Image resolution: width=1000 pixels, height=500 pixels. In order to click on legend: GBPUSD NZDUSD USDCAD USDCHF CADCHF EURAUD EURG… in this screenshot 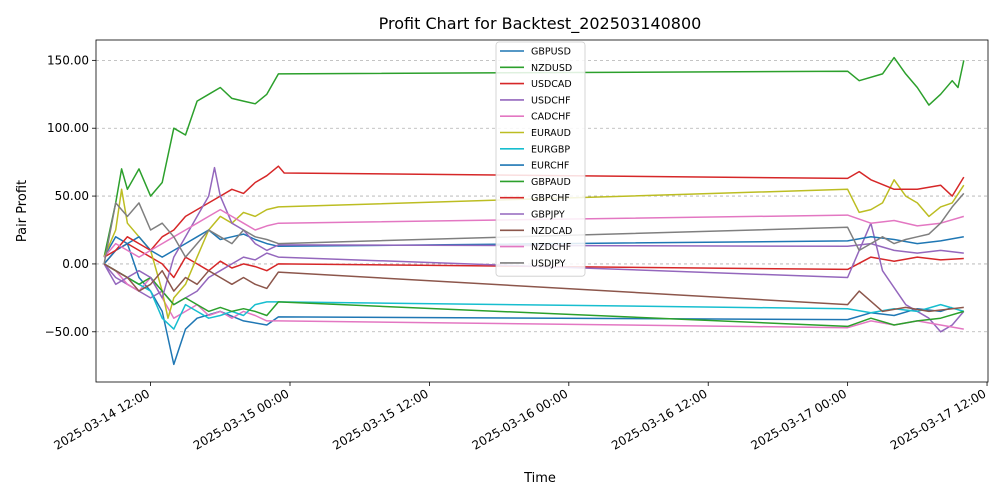, I will do `click(540, 159)`.